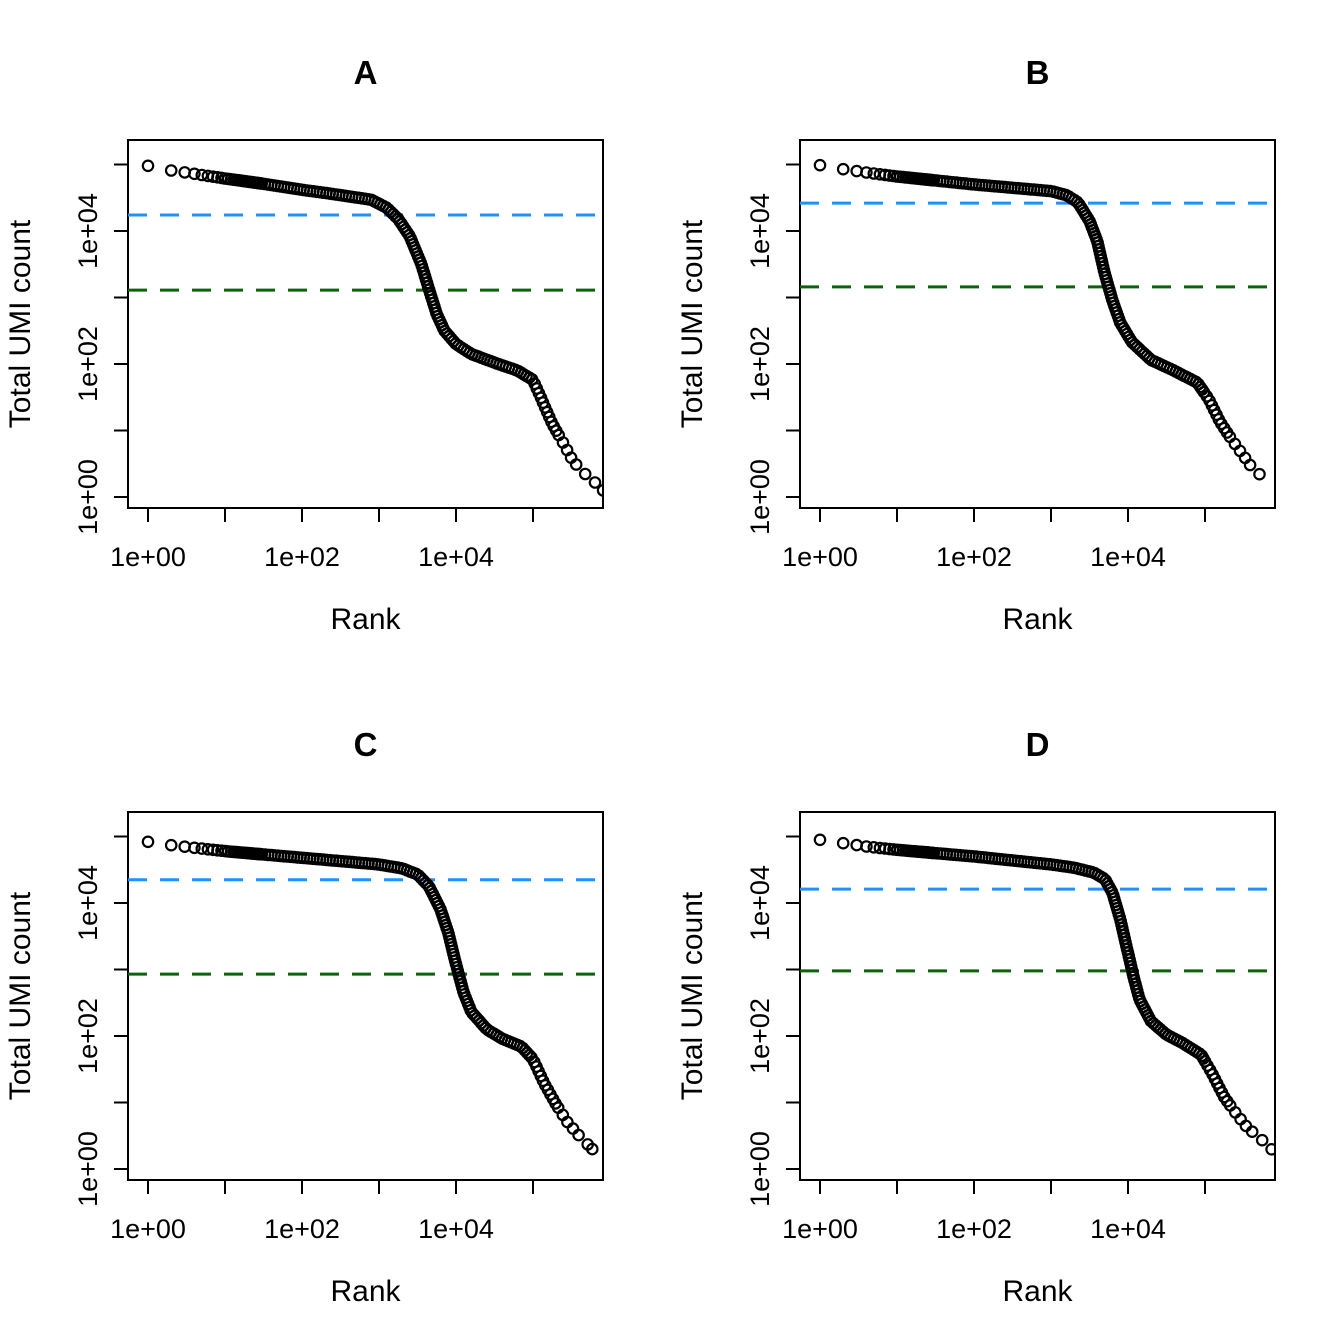 The height and width of the screenshot is (1344, 1344). What do you see at coordinates (1031, 330) in the screenshot?
I see `plot-area-B` at bounding box center [1031, 330].